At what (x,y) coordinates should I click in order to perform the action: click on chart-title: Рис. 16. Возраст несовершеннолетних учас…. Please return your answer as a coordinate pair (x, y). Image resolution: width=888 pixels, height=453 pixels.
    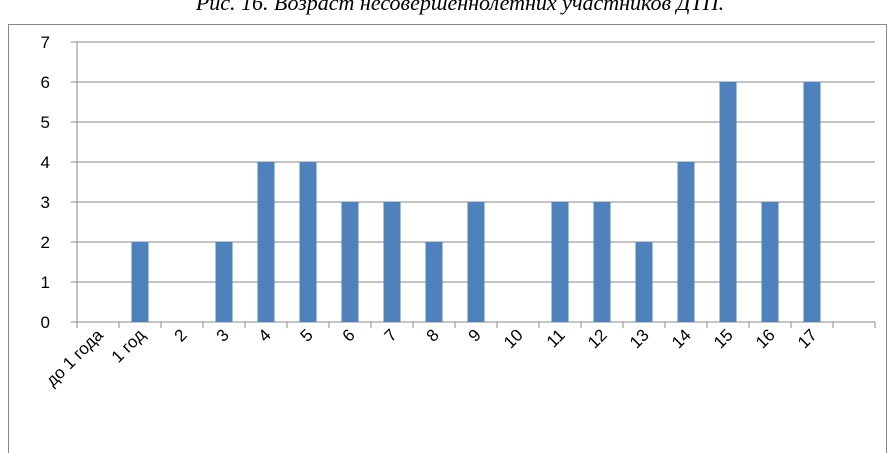
    Looking at the image, I should click on (459, 7).